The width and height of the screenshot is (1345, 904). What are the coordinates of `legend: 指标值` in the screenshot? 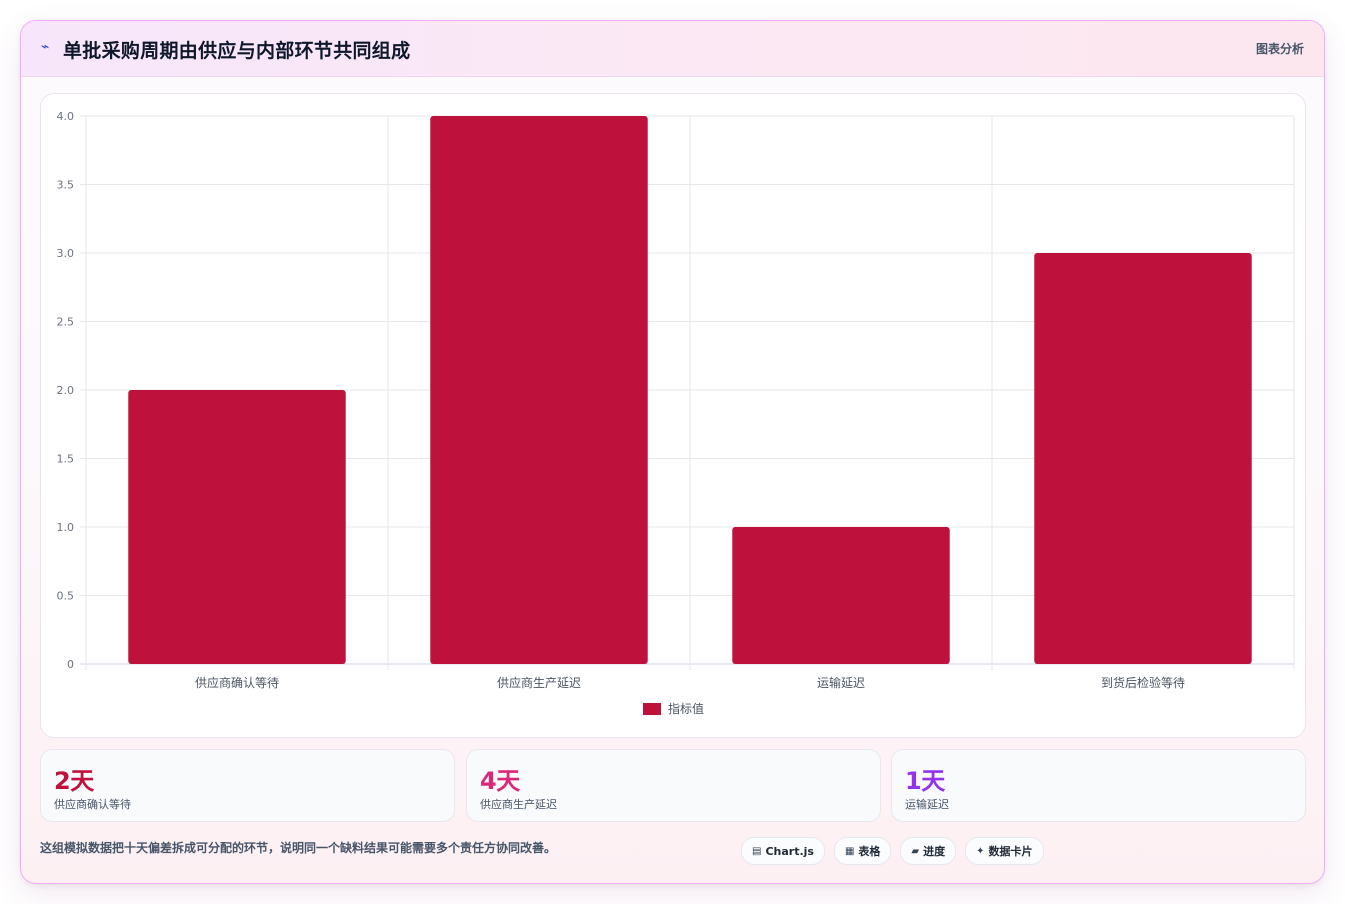 It's located at (673, 708).